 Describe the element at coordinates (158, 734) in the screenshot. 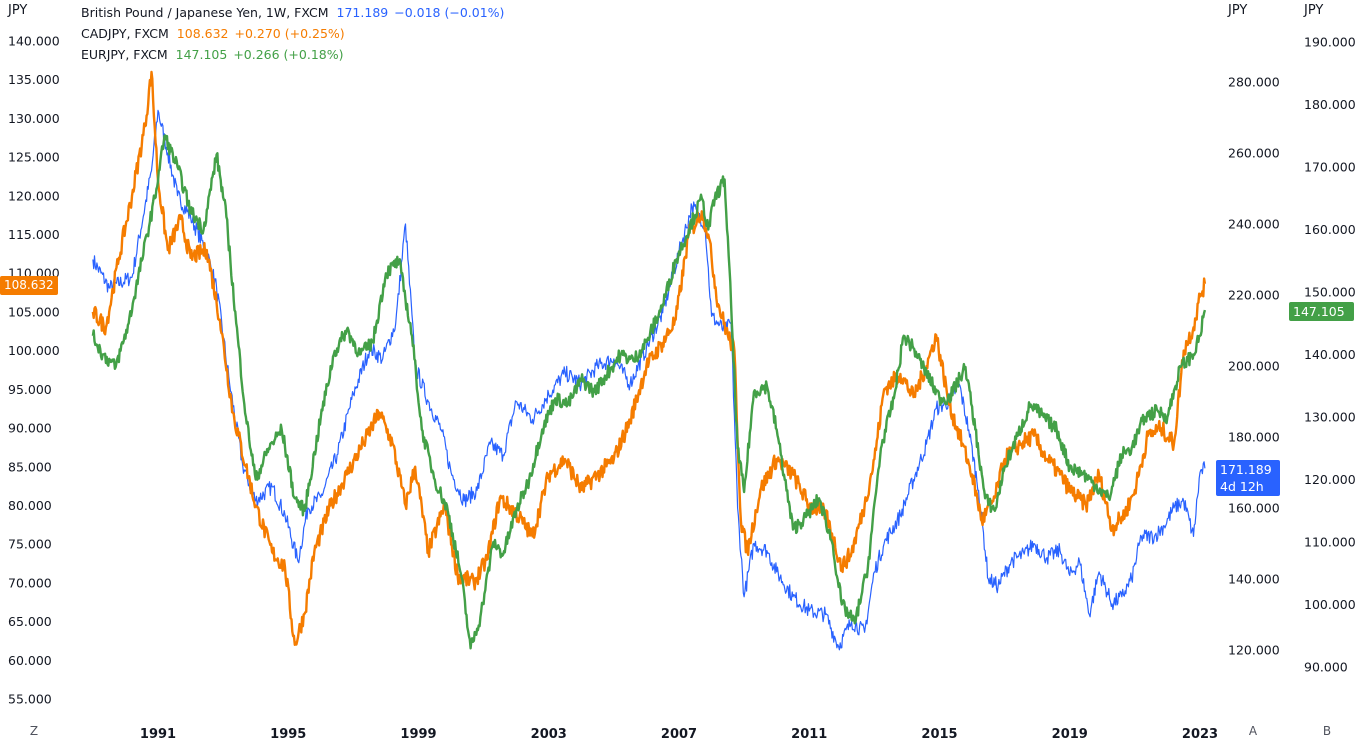

I see `time-axis-tick: 1991` at that location.